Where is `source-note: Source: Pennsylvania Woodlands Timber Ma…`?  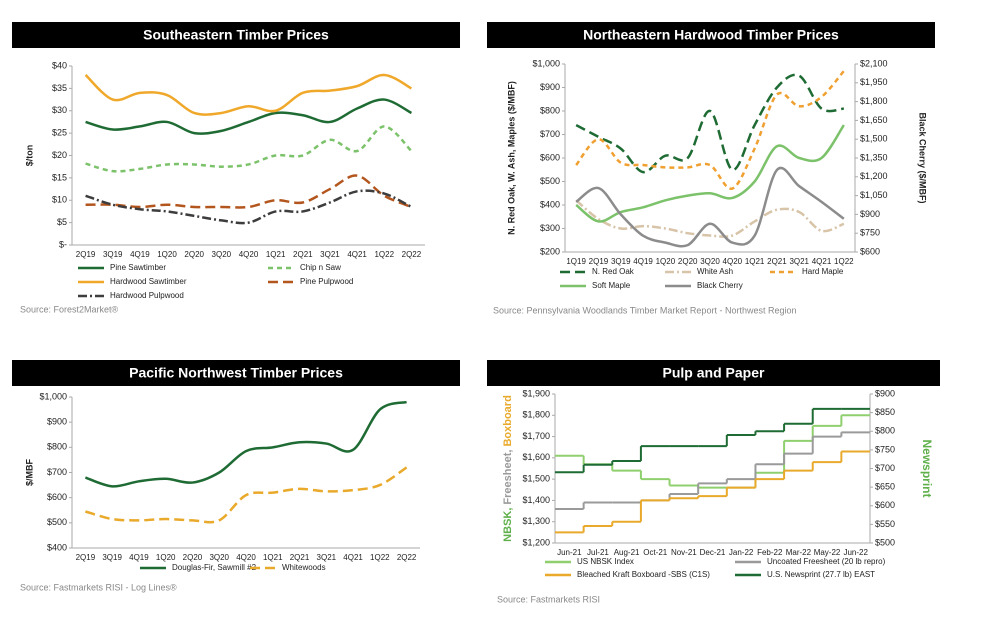 source-note: Source: Pennsylvania Woodlands Timber Ma… is located at coordinates (644, 310).